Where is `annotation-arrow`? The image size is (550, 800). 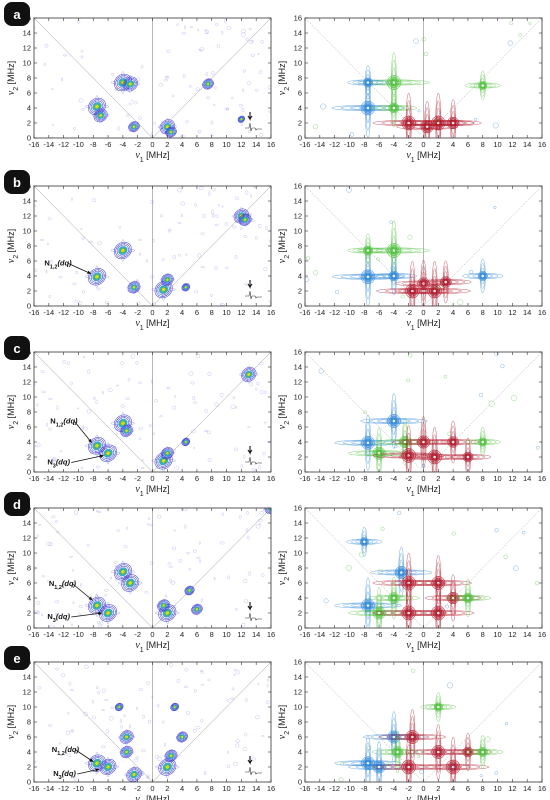 annotation-arrow is located at coordinates (82, 592).